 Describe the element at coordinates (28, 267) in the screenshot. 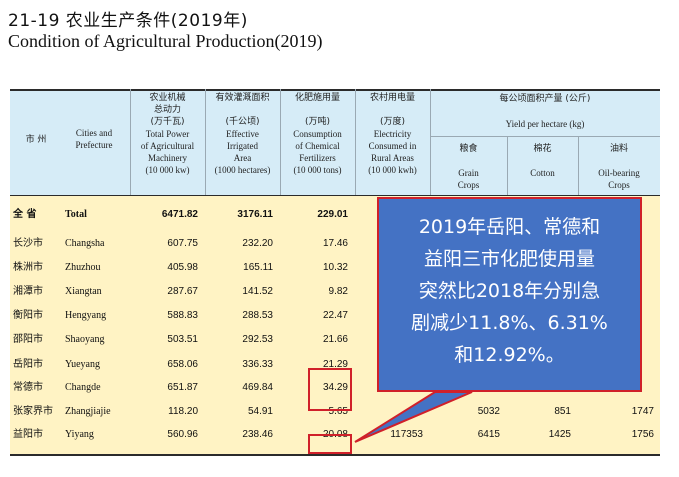

I see `cell-cn: 株洲市` at that location.